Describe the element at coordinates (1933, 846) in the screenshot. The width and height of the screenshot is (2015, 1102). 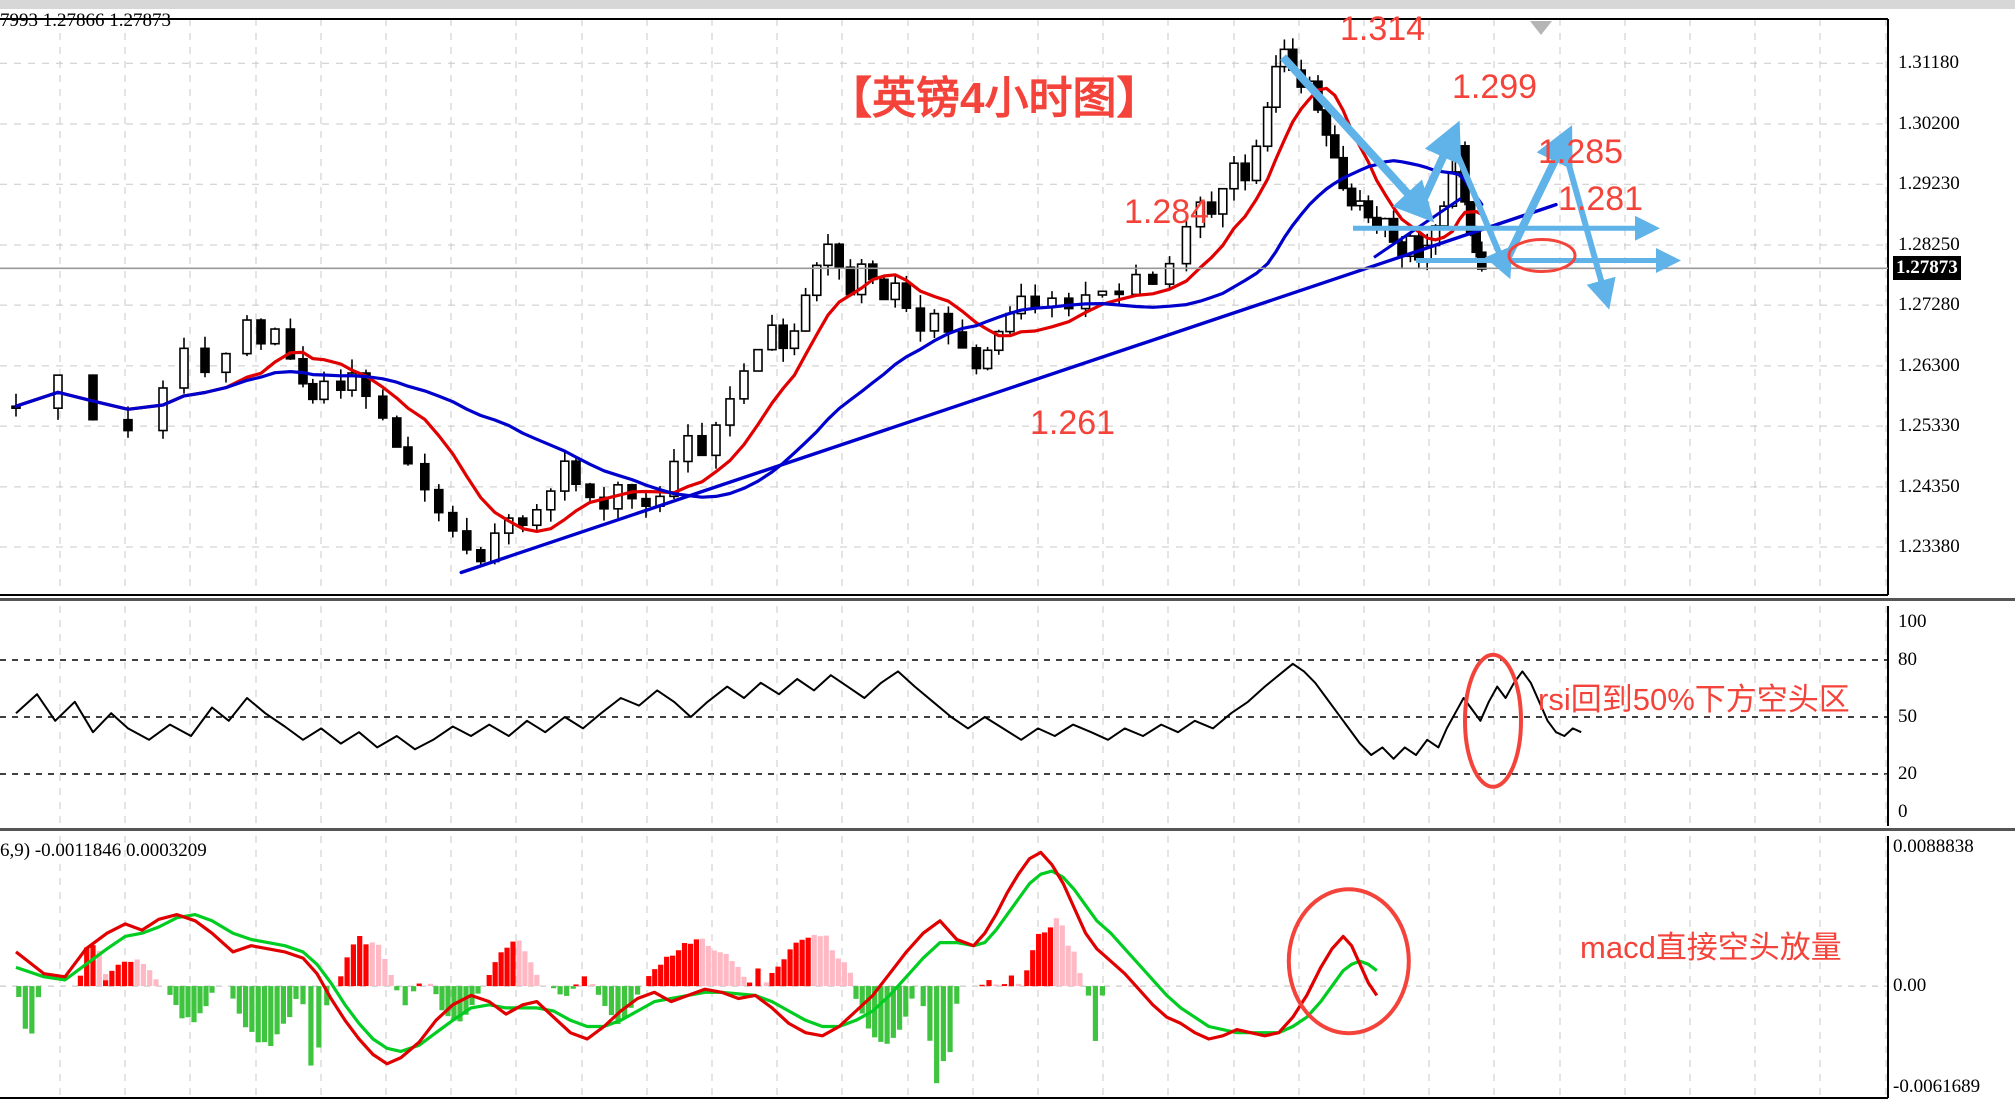
I see `macd-tick-label: 0.0088838` at that location.